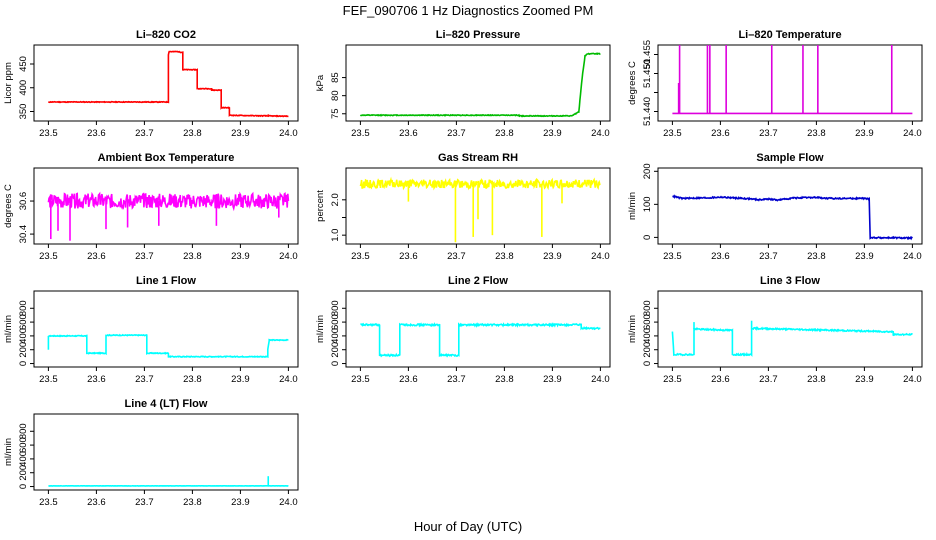 The width and height of the screenshot is (936, 540). I want to click on panel-title: Li–820 Temperature, so click(789, 35).